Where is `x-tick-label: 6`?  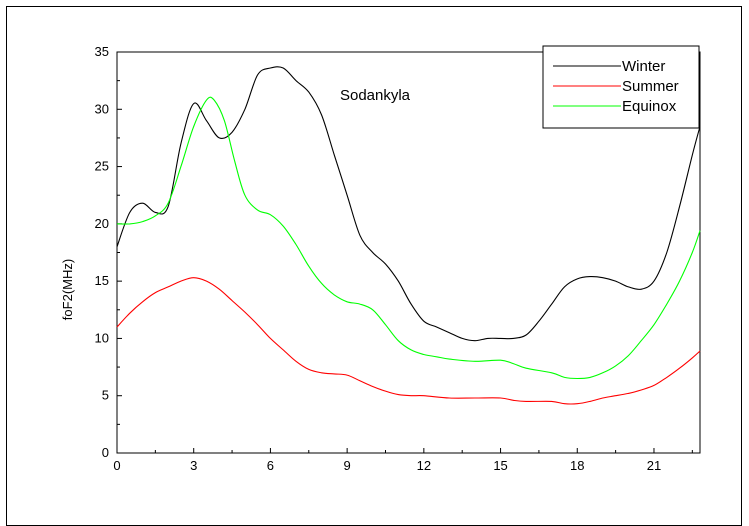 x-tick-label: 6 is located at coordinates (270, 465).